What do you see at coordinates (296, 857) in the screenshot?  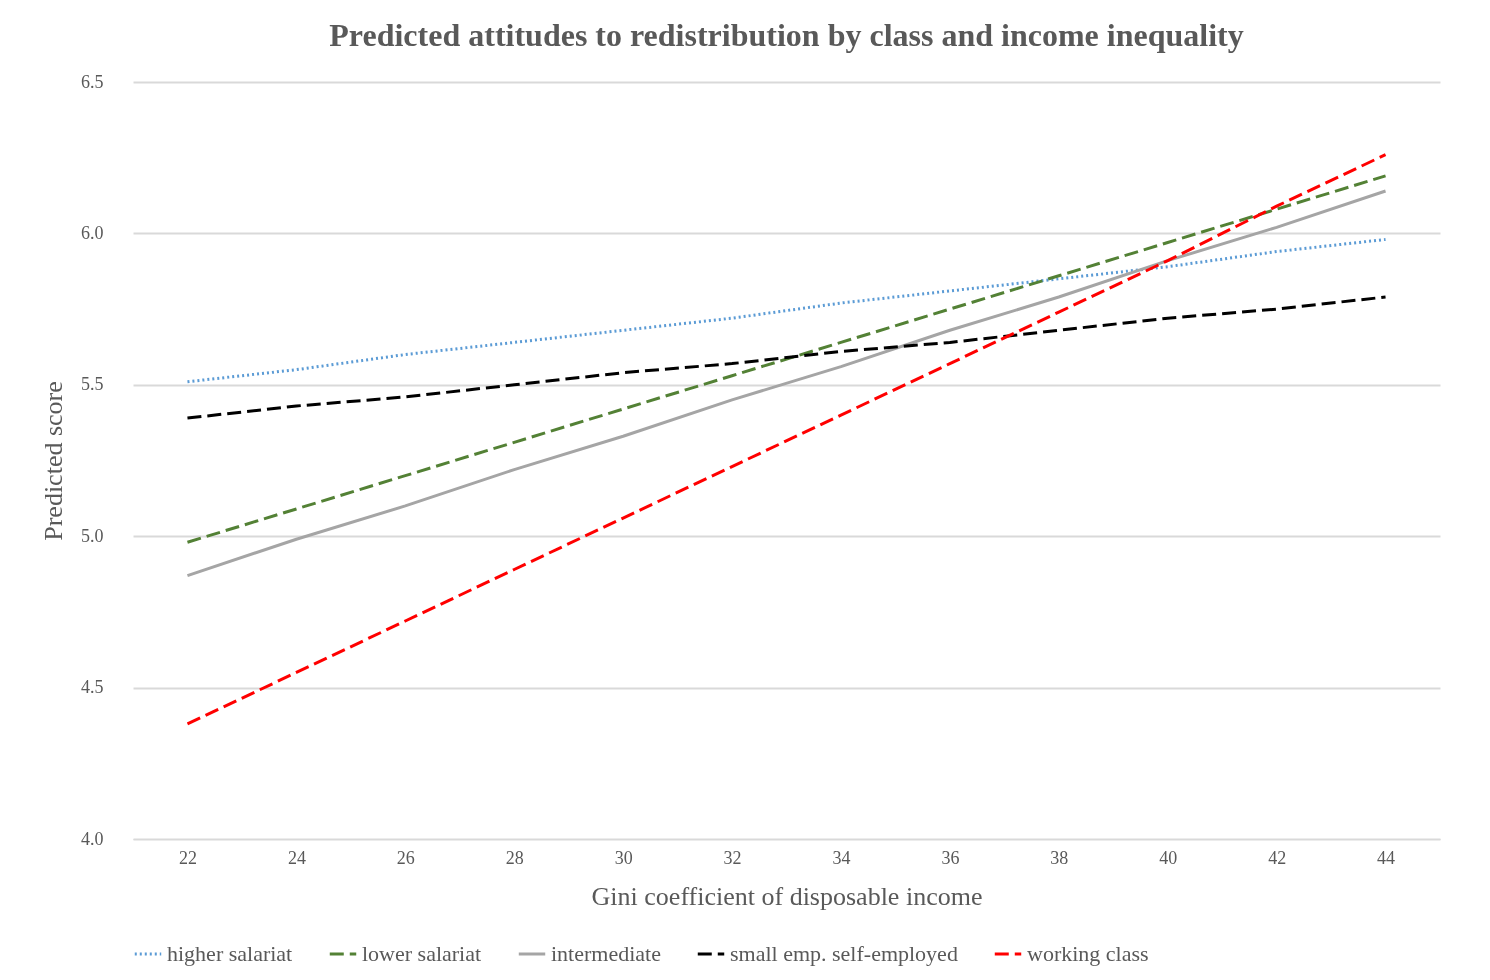 I see `x-tick-label: 24` at bounding box center [296, 857].